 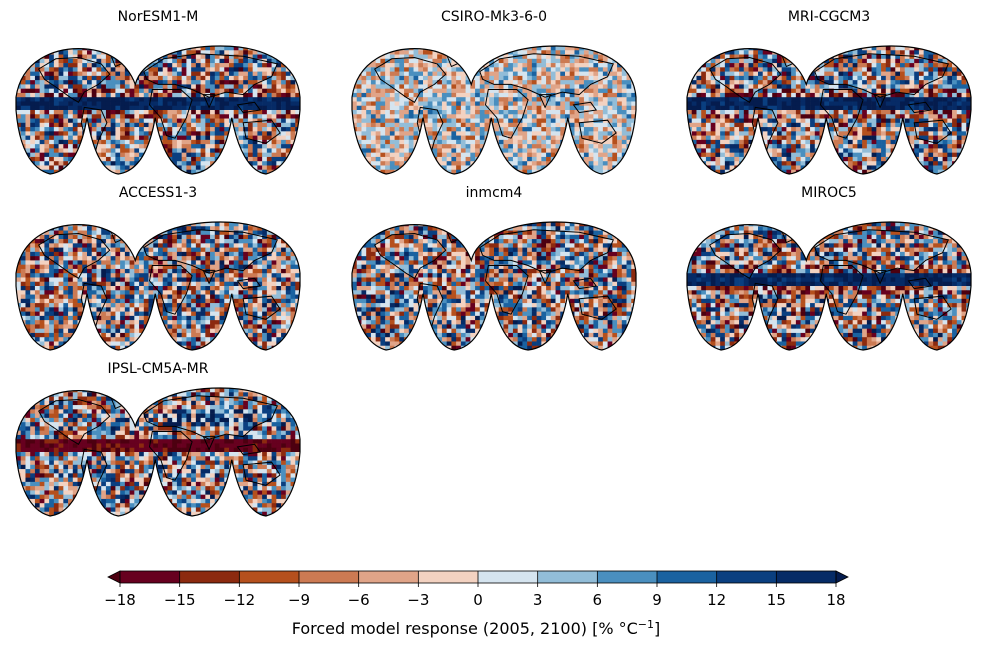 I want to click on map-panel: inmcm4, so click(x=494, y=268).